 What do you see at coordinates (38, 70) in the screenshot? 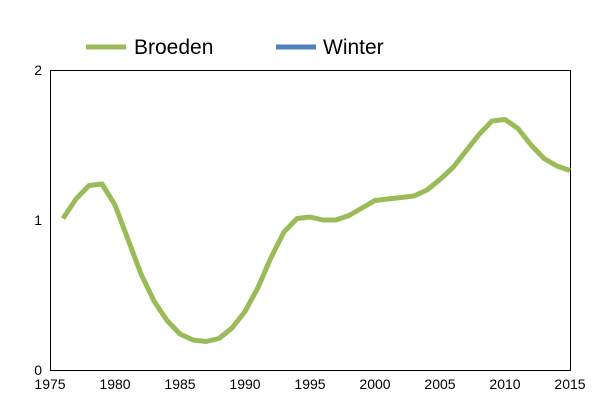
I see `y-tick-label: 2` at bounding box center [38, 70].